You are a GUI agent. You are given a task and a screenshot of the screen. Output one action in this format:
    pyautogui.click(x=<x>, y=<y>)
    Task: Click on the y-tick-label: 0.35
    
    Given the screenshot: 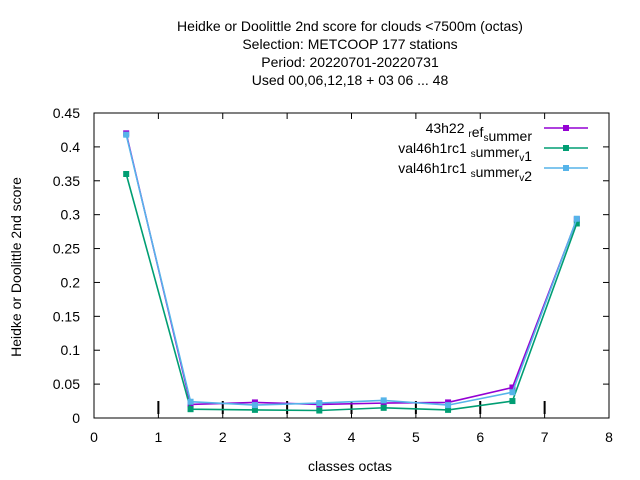 What is the action you would take?
    pyautogui.click(x=66, y=181)
    